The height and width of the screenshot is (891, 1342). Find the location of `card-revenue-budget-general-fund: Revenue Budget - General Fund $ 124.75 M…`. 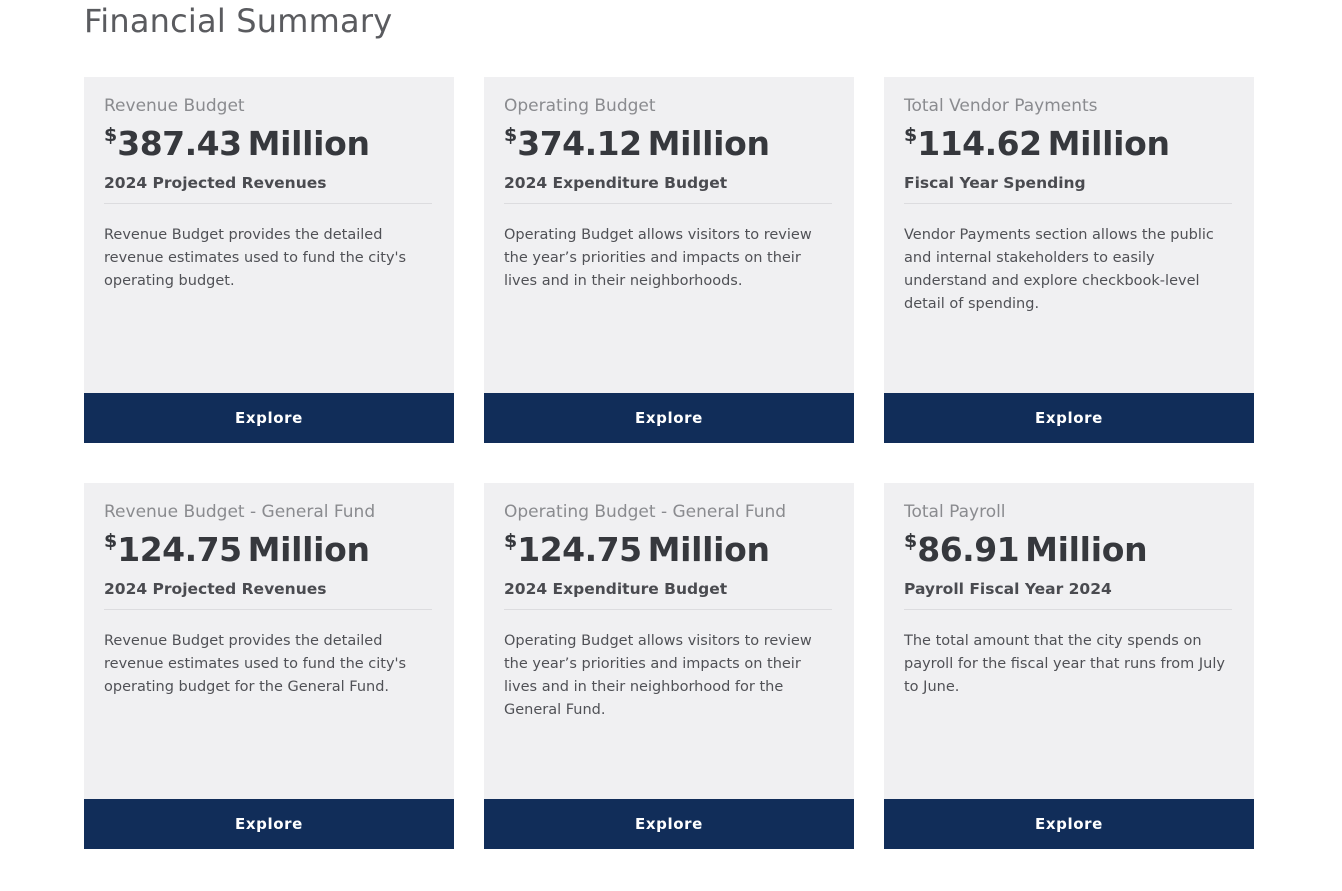

card-revenue-budget-general-fund: Revenue Budget - General Fund $ 124.75 M… is located at coordinates (269, 666).